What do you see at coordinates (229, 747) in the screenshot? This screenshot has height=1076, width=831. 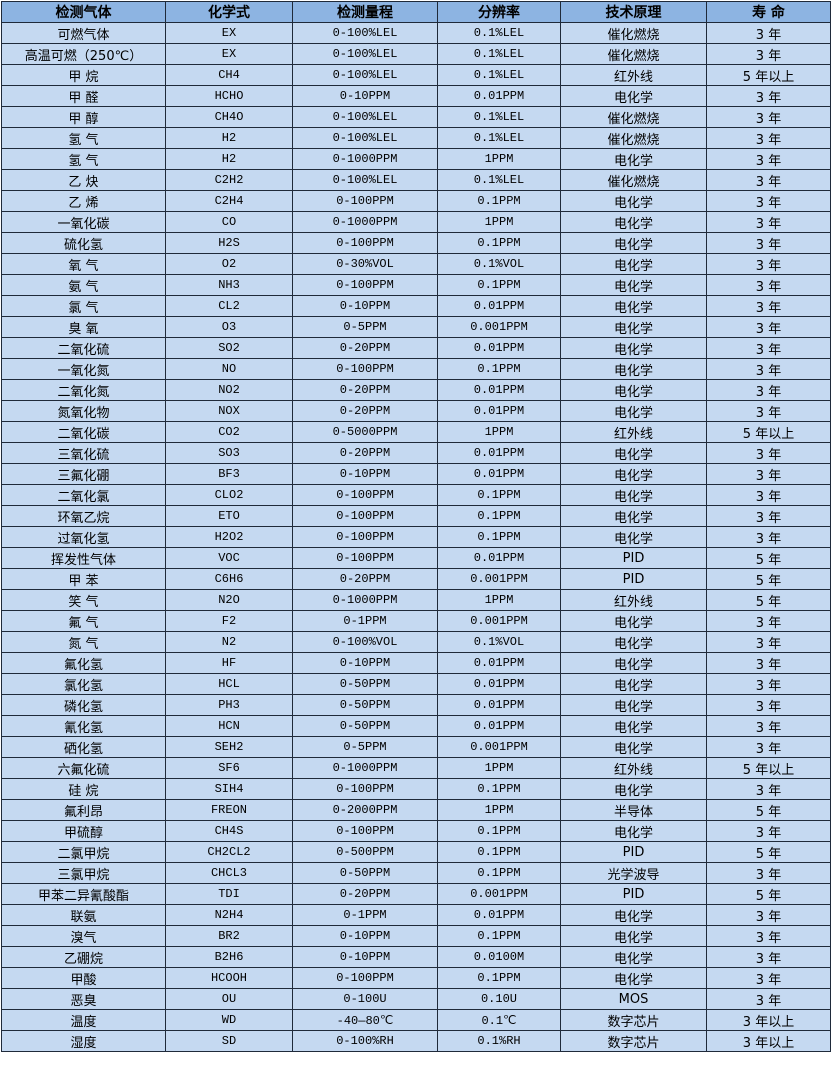 I see `cell-formula: SEH2` at bounding box center [229, 747].